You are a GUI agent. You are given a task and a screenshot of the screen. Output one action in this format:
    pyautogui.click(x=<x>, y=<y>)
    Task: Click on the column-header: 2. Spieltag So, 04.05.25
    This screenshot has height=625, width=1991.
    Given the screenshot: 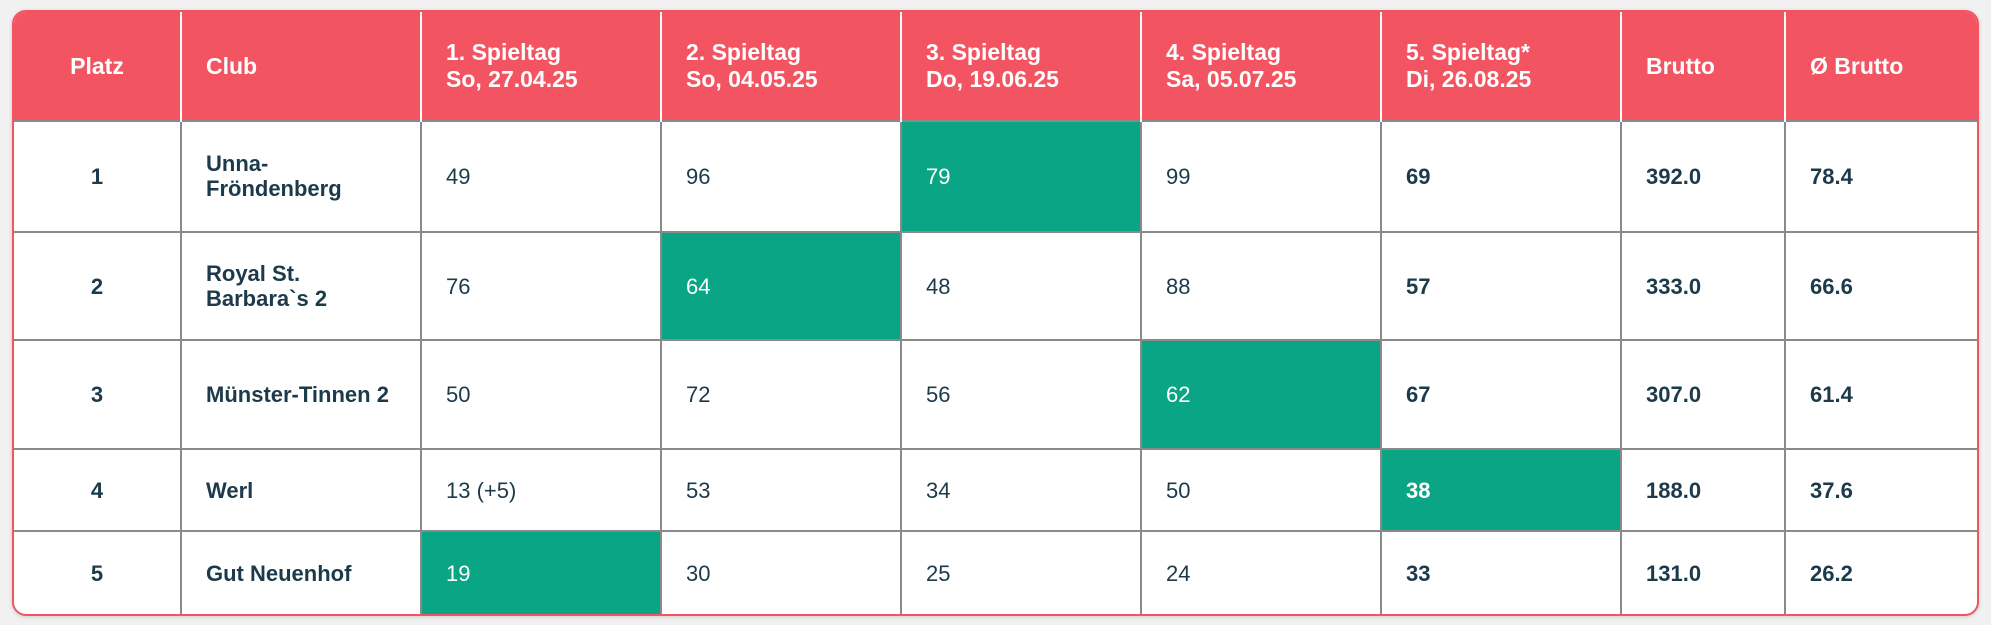 What is the action you would take?
    pyautogui.click(x=780, y=66)
    